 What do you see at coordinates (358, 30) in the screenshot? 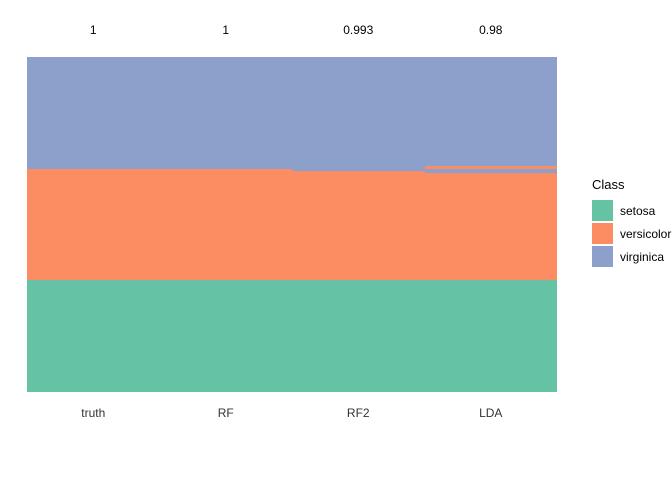
I see `accuracy-label-rf2: 0.993` at bounding box center [358, 30].